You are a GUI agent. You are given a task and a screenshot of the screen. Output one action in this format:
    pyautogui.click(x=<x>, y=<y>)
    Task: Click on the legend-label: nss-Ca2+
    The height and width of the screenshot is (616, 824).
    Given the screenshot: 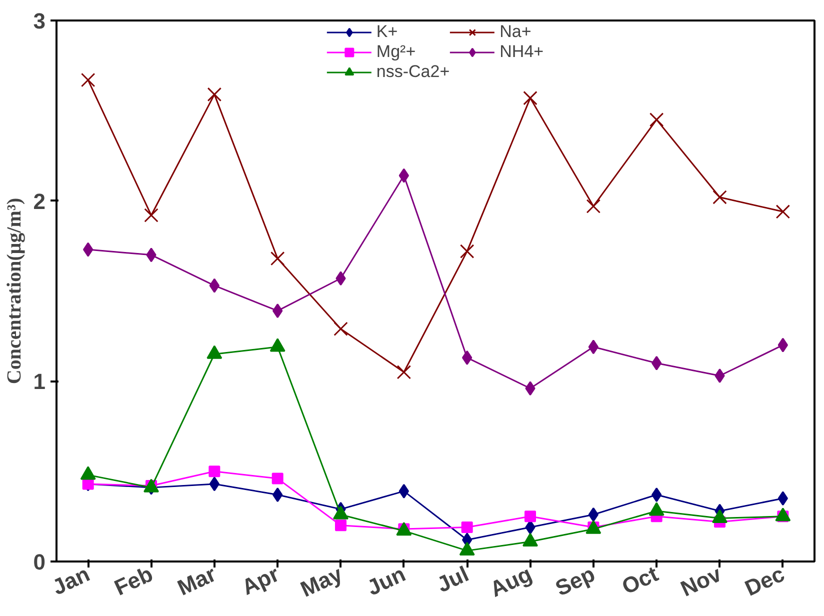 What is the action you would take?
    pyautogui.click(x=413, y=72)
    